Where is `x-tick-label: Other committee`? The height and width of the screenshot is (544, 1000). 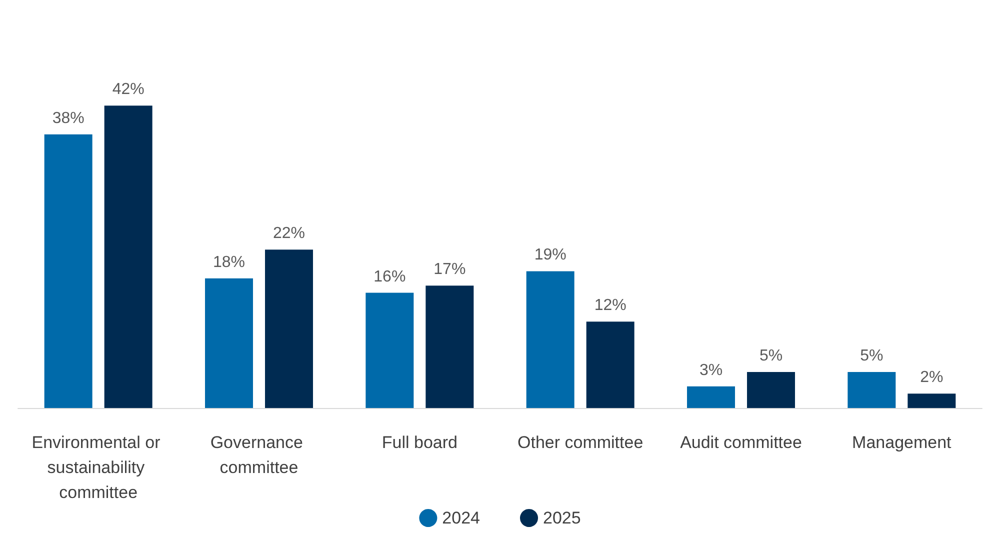 x-tick-label: Other committee is located at coordinates (581, 442).